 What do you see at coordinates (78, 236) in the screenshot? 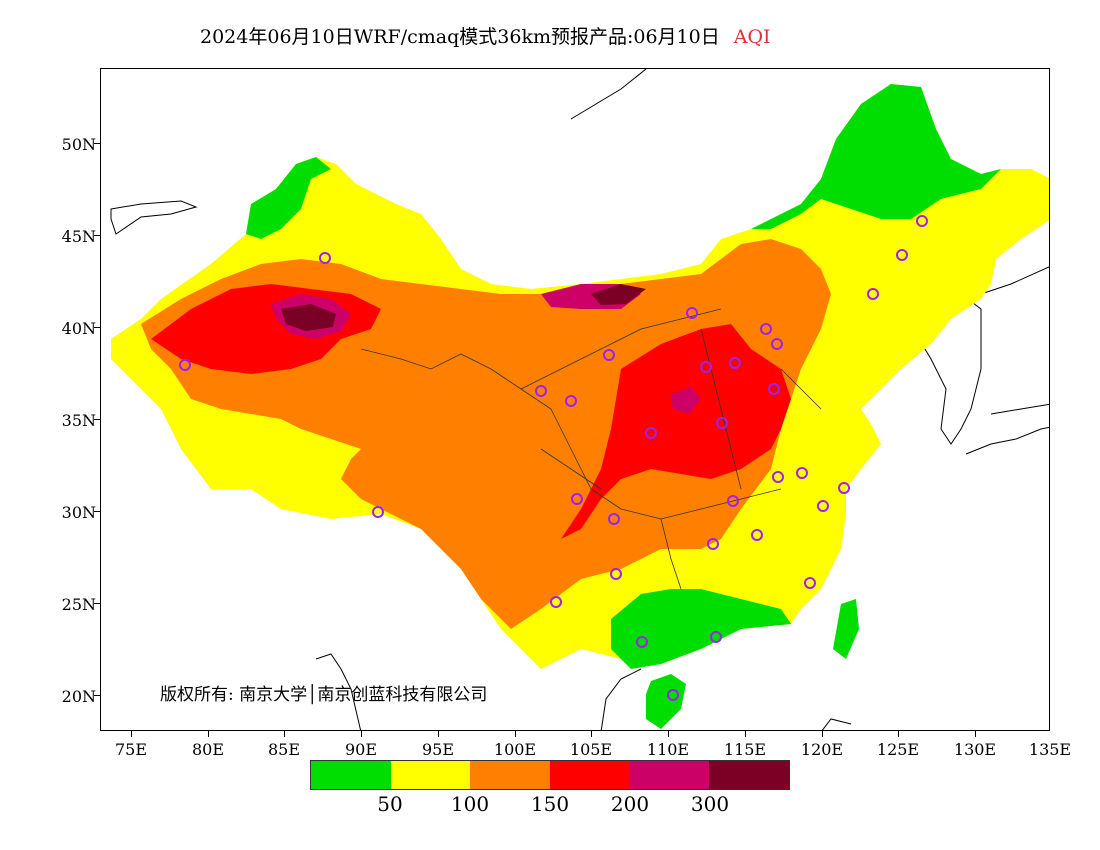
I see `lat-label-45n: 45N` at bounding box center [78, 236].